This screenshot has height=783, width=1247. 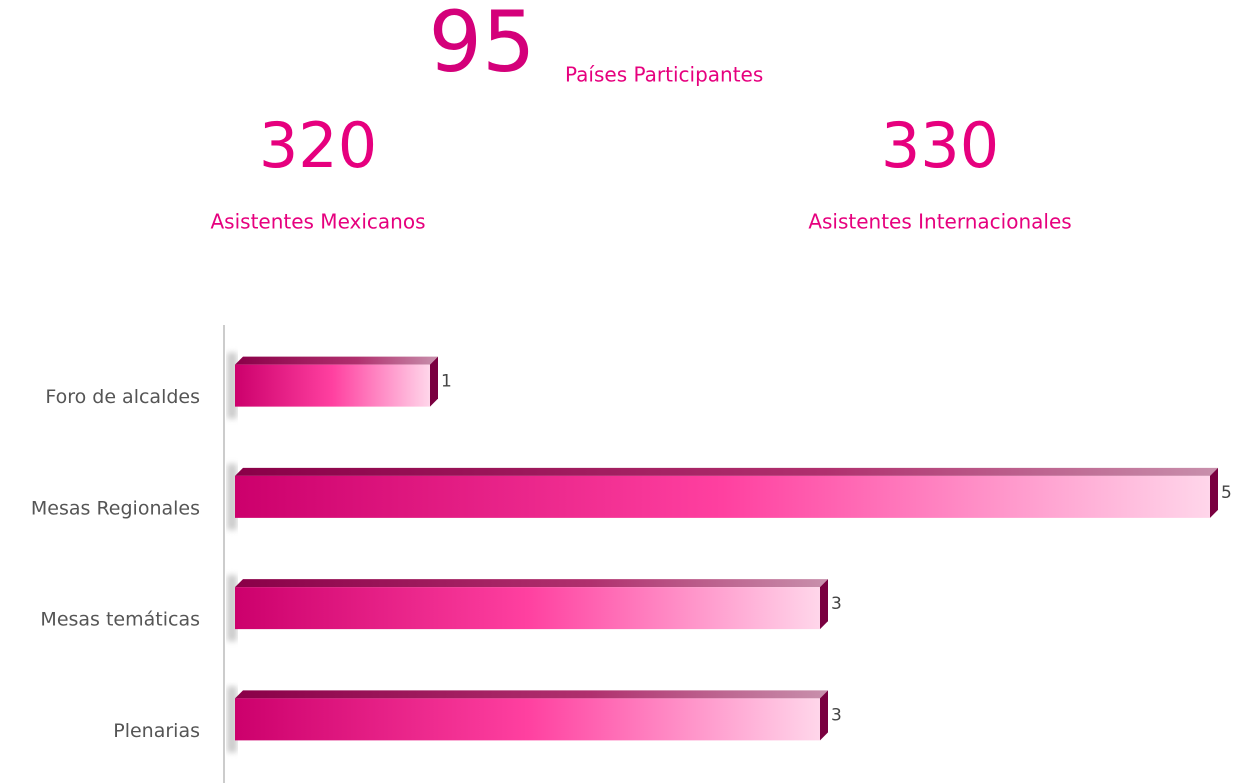 What do you see at coordinates (115, 508) in the screenshot?
I see `category-label: Mesas Regionales` at bounding box center [115, 508].